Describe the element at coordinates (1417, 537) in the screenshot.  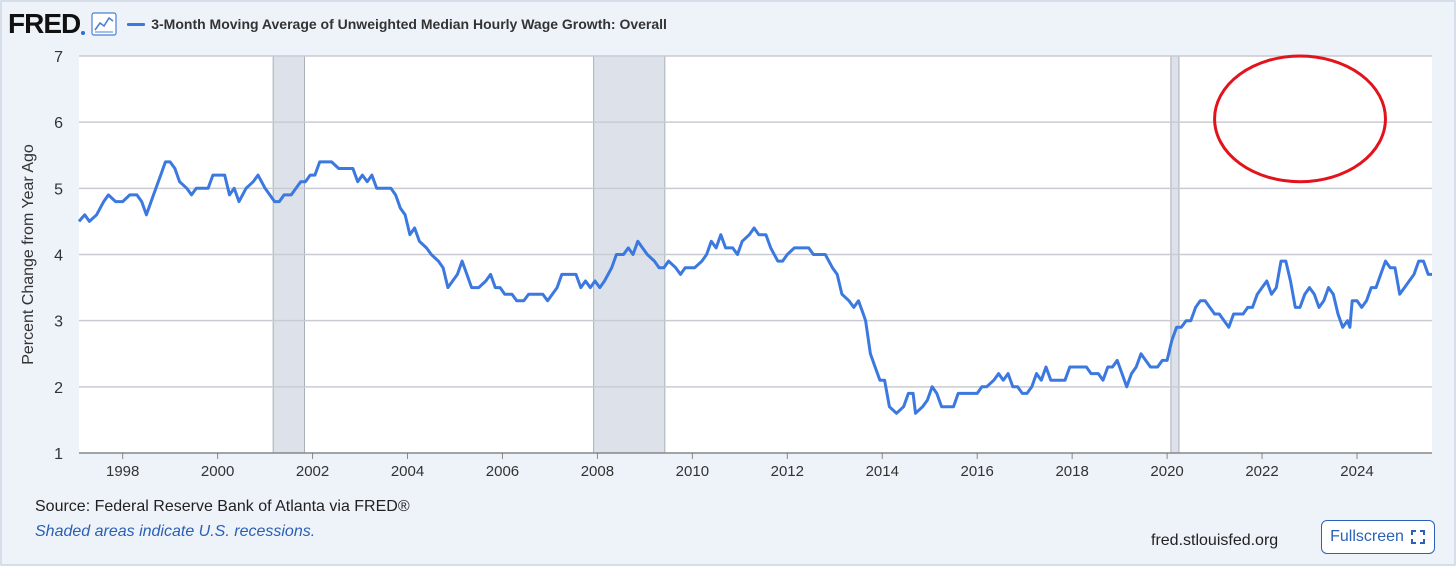
I see `fullscreen-icon` at that location.